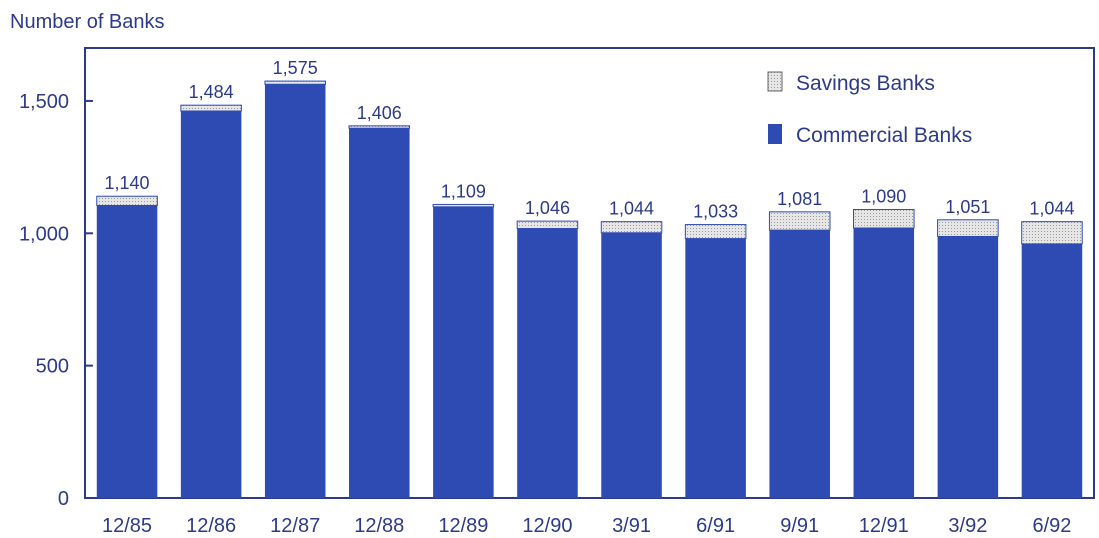  I want to click on x-tick-label: 12/90, so click(547, 526).